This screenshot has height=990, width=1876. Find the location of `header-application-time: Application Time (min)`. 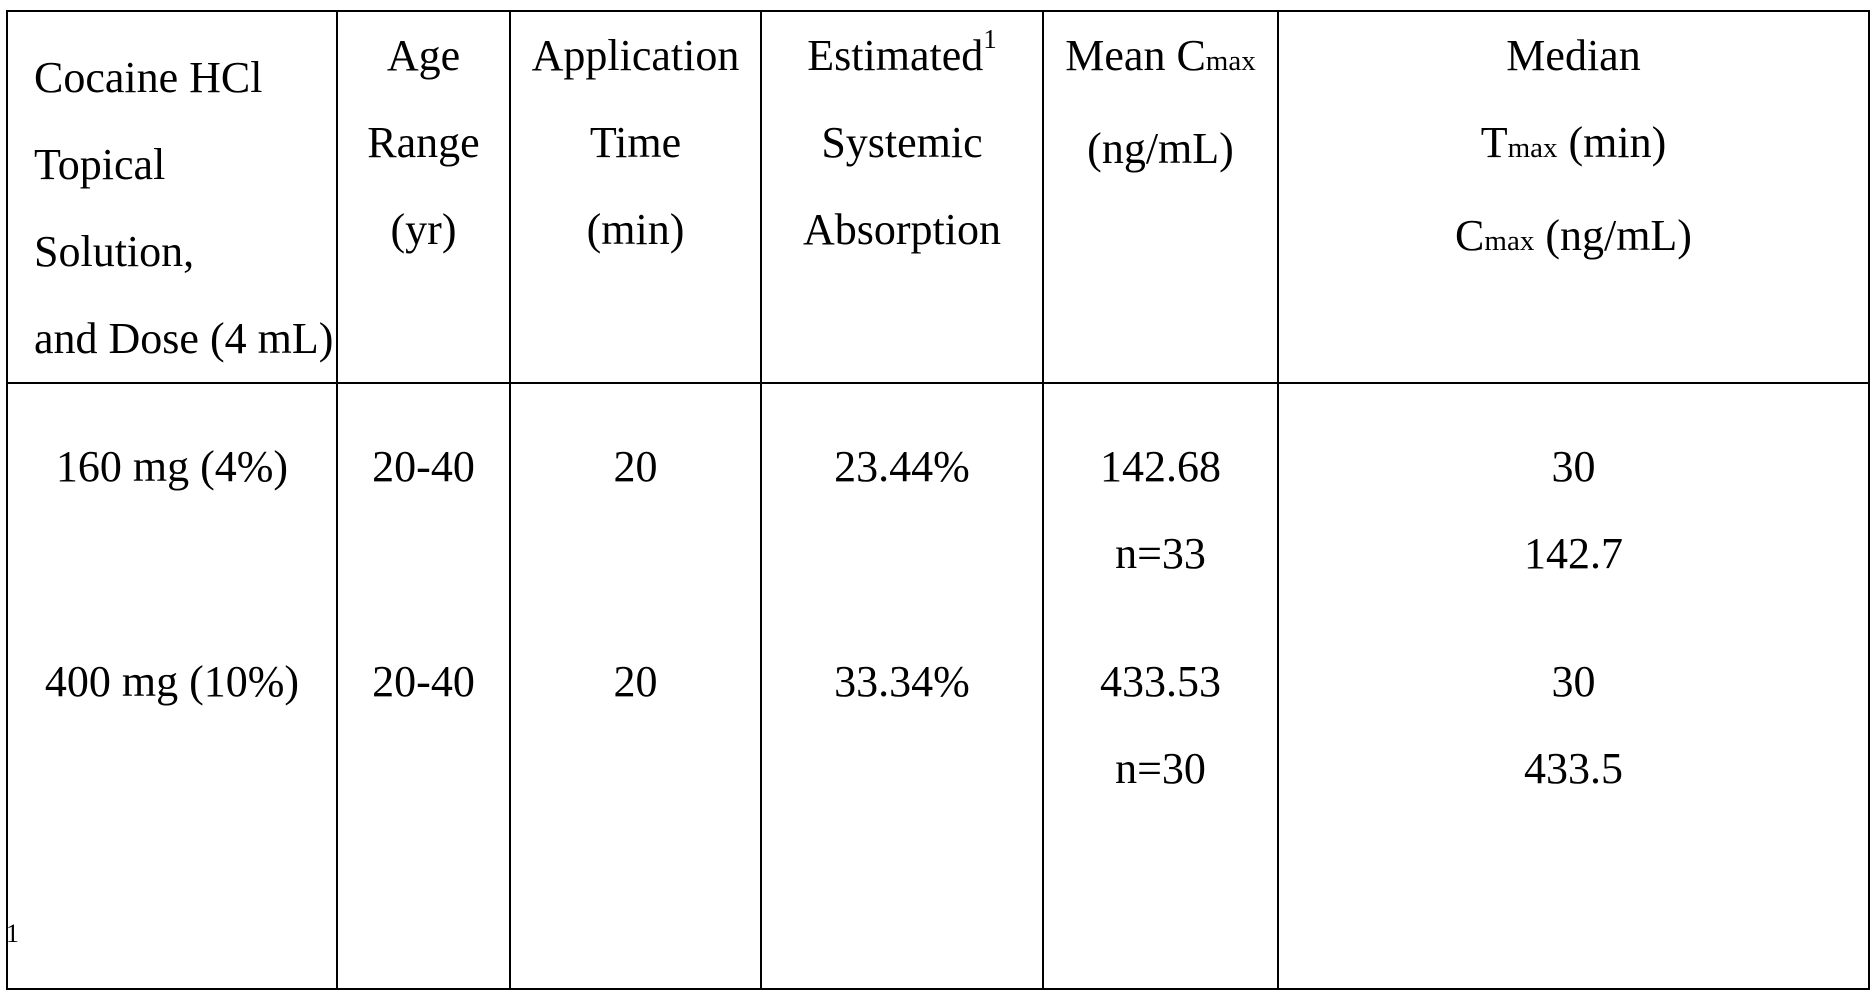

header-application-time: Application Time (min) is located at coordinates (635, 197).